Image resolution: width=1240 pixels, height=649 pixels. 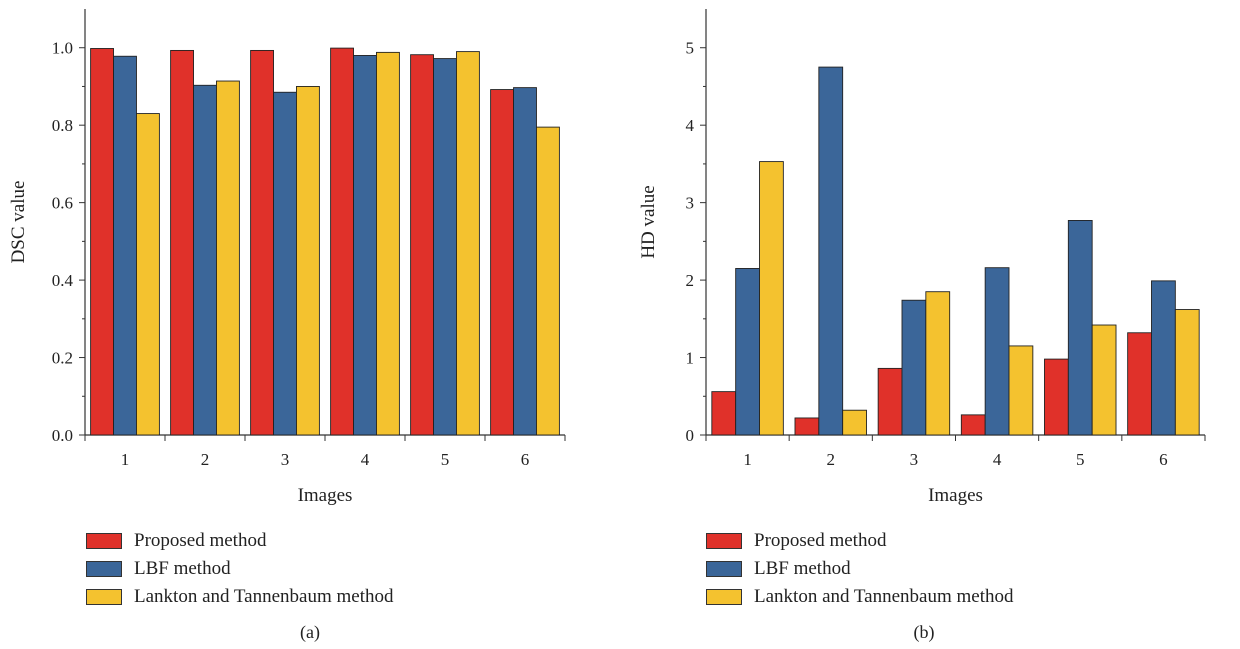 I want to click on y-tick-label: 0.4, so click(x=63, y=280).